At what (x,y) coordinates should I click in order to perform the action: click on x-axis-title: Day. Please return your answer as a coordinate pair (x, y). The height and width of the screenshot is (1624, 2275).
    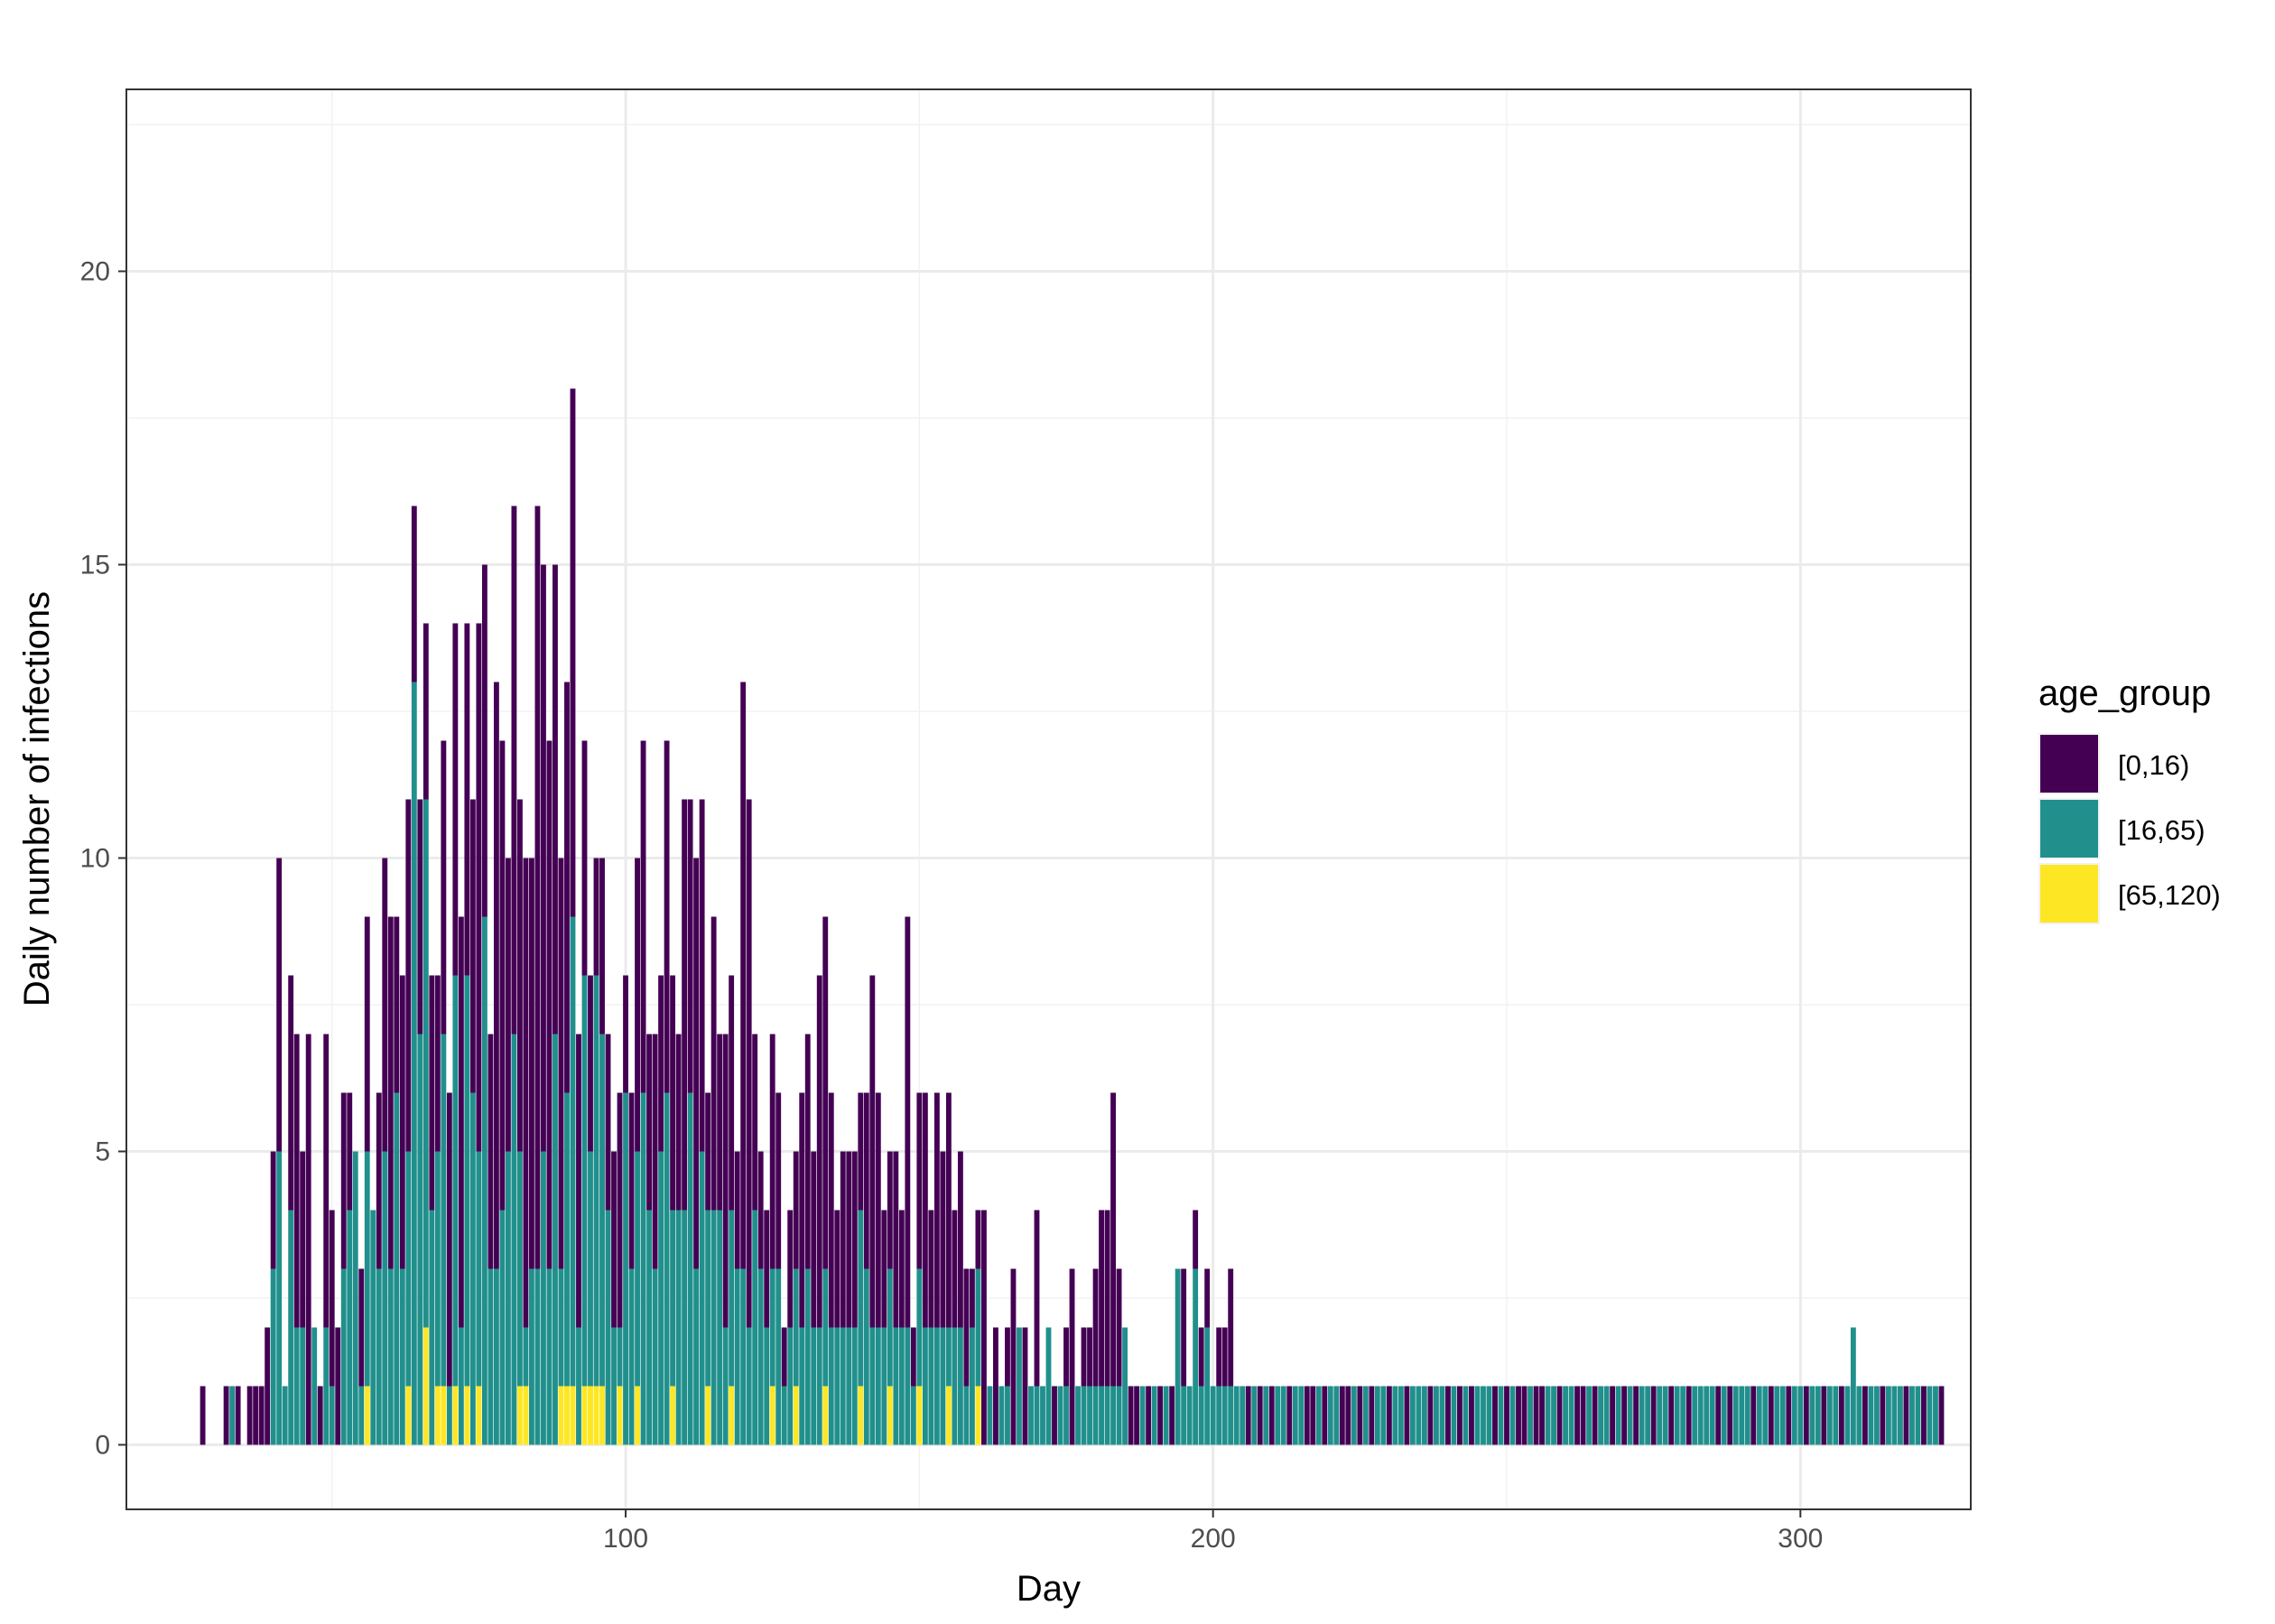
    Looking at the image, I should click on (1049, 1589).